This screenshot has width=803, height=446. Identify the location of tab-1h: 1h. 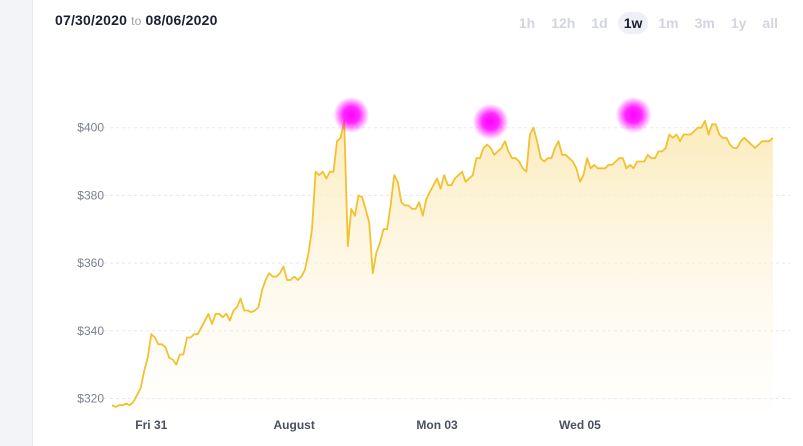
(527, 23).